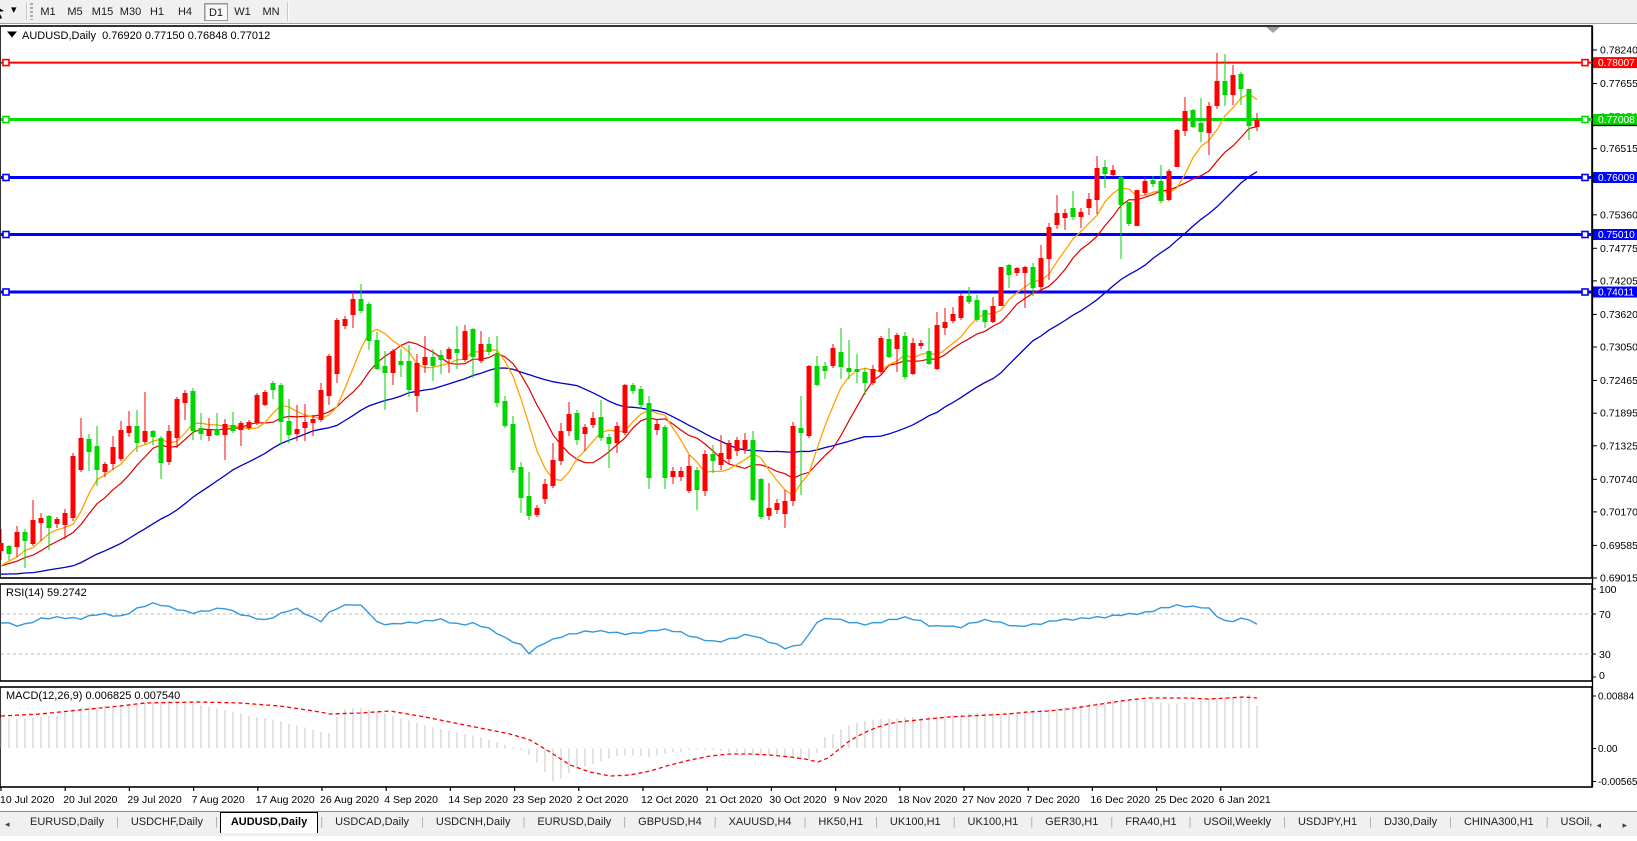 The height and width of the screenshot is (841, 1637). Describe the element at coordinates (1053, 800) in the screenshot. I see `svg-text: 7 Dec 2020` at that location.